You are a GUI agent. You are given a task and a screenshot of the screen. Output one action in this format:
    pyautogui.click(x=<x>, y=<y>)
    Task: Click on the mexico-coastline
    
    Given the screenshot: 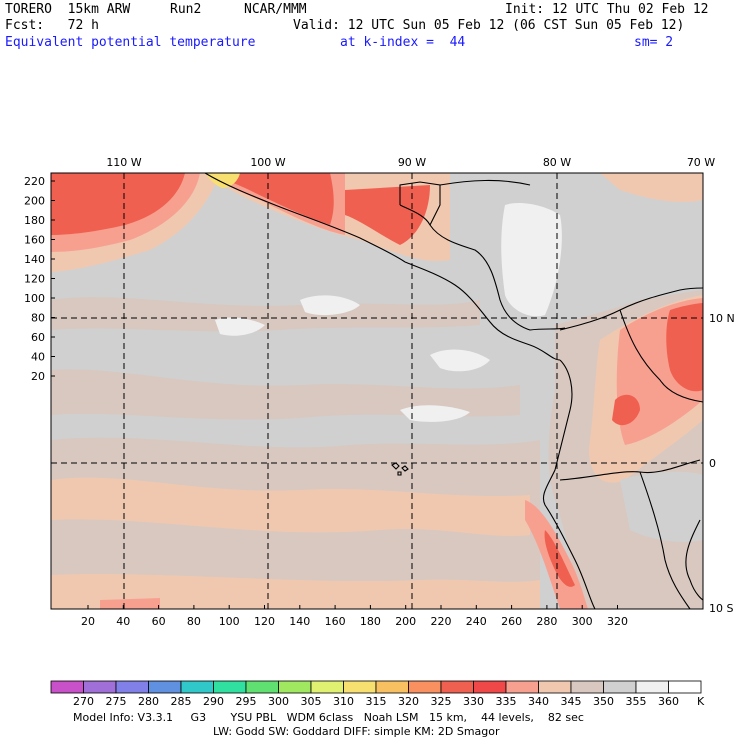 What is the action you would take?
    pyautogui.click(x=305, y=217)
    